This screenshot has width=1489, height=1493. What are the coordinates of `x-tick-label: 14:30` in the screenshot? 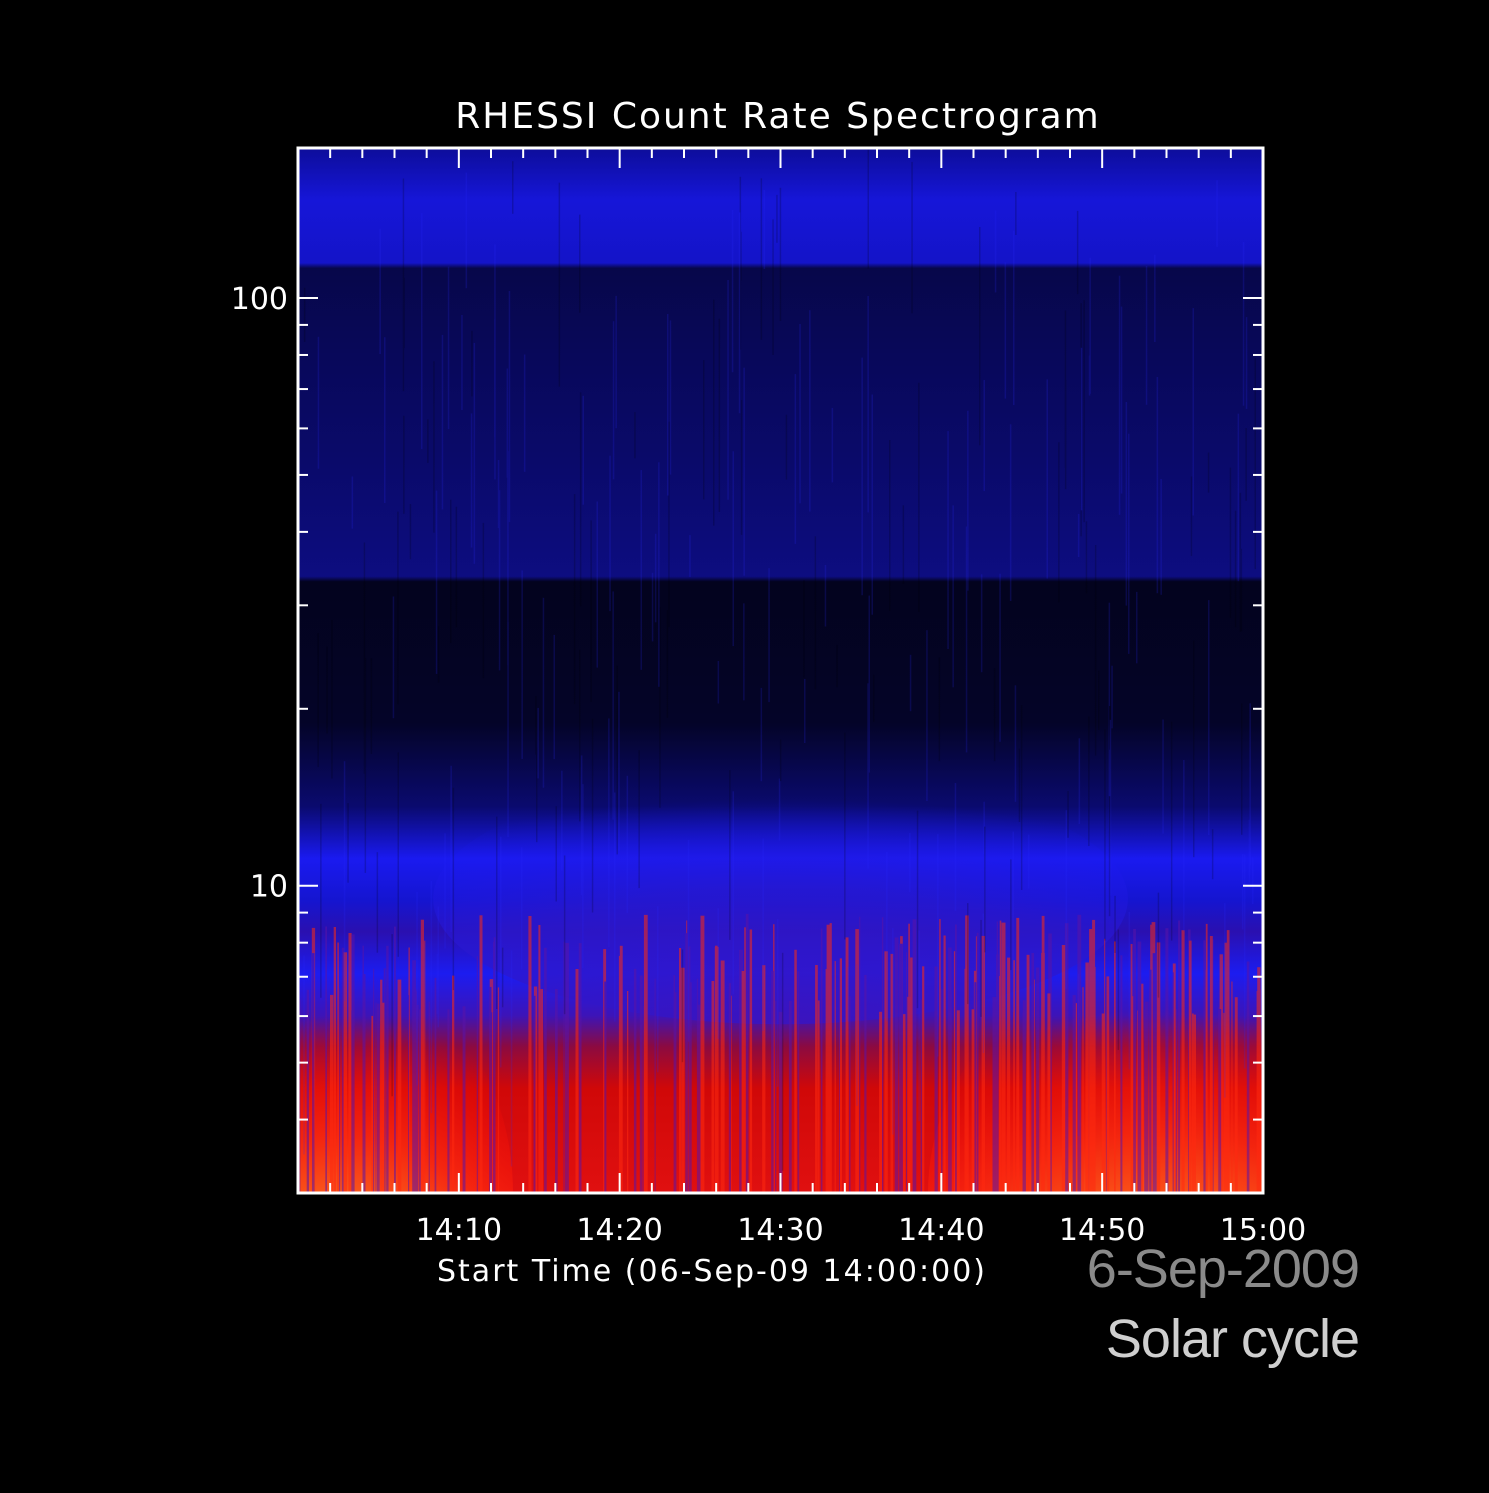 It's located at (780, 1230).